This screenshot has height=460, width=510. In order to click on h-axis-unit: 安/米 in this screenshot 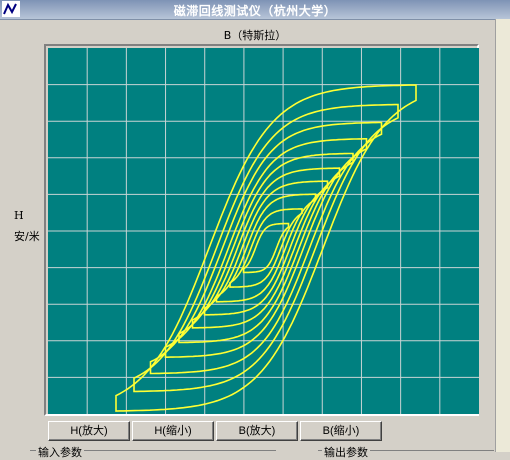, I will do `click(27, 236)`.